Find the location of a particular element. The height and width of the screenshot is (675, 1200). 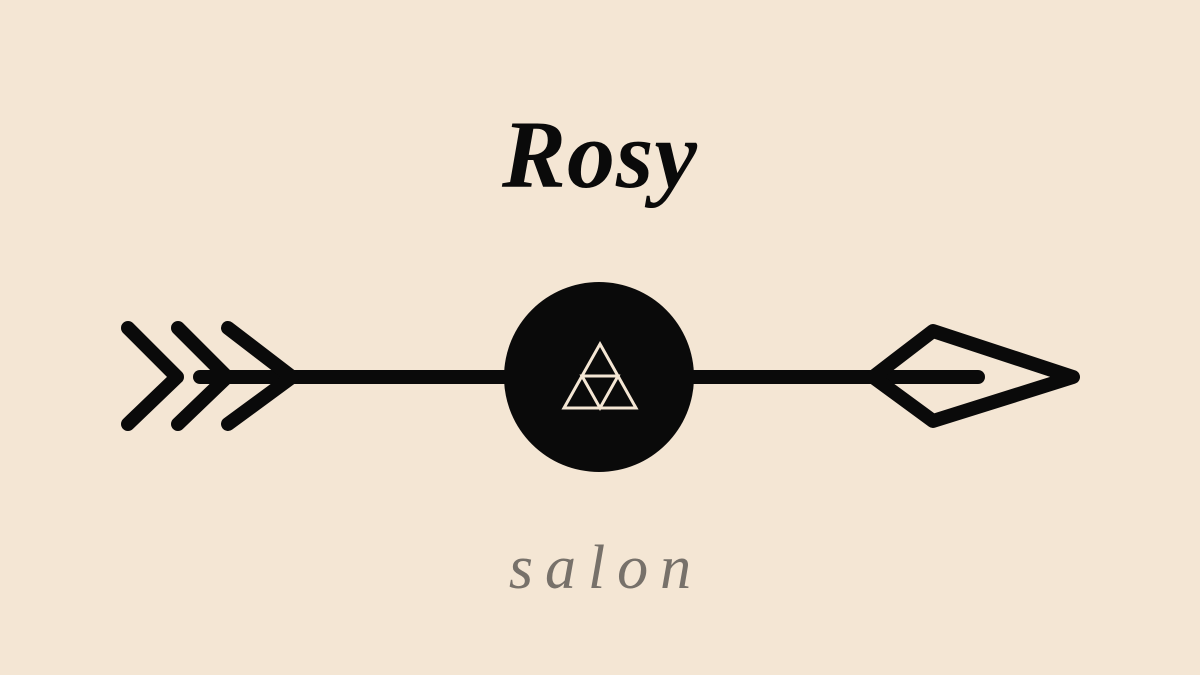

triforce-icon is located at coordinates (600, 376).